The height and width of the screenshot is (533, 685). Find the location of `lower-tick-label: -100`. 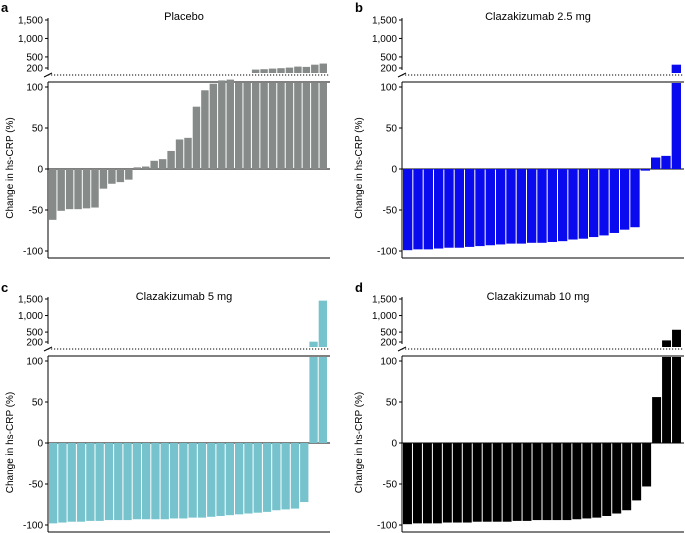

lower-tick-label: -100 is located at coordinates (387, 252).